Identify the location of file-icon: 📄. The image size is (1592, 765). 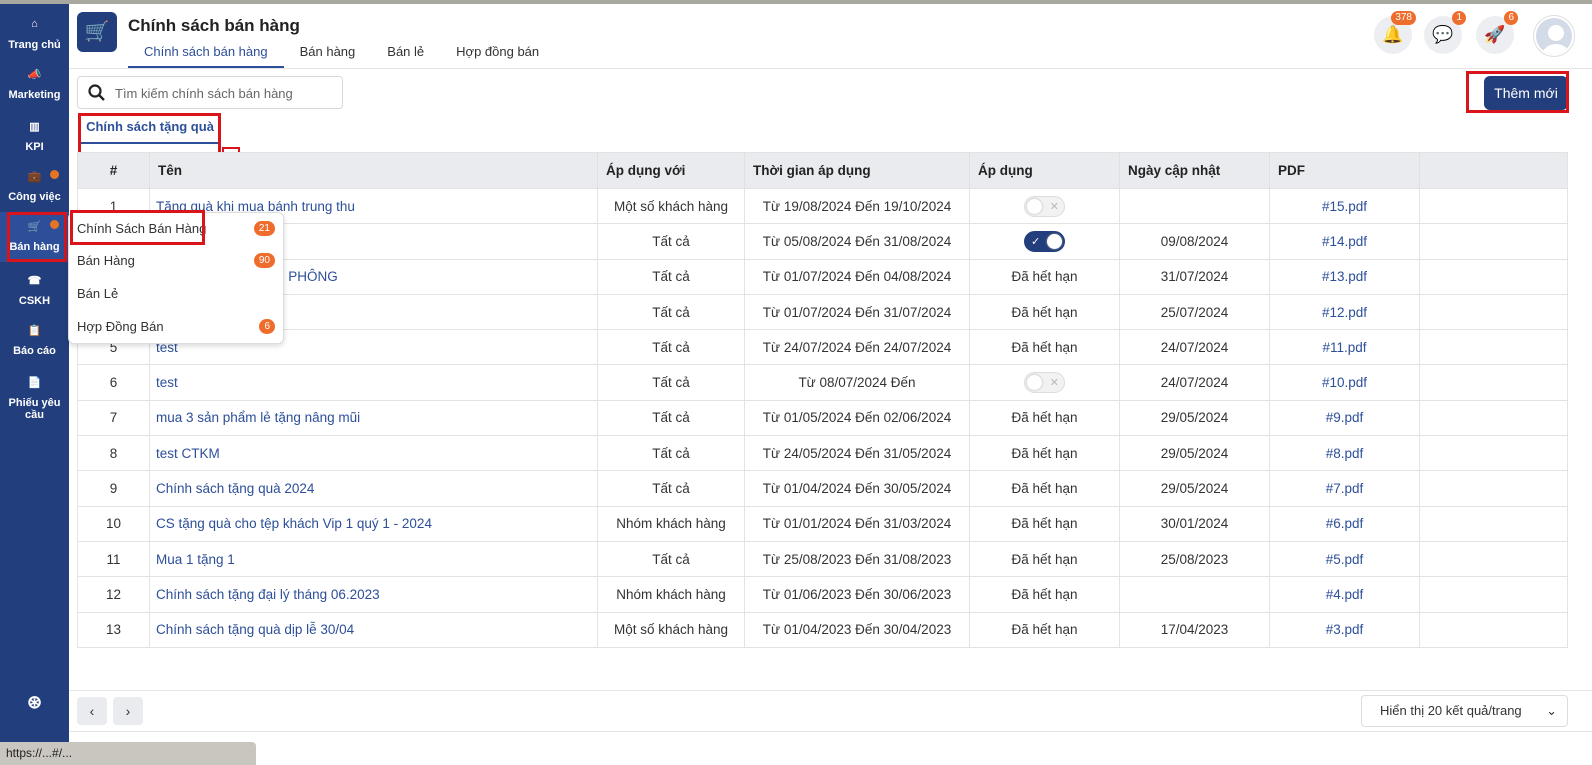
(34, 383).